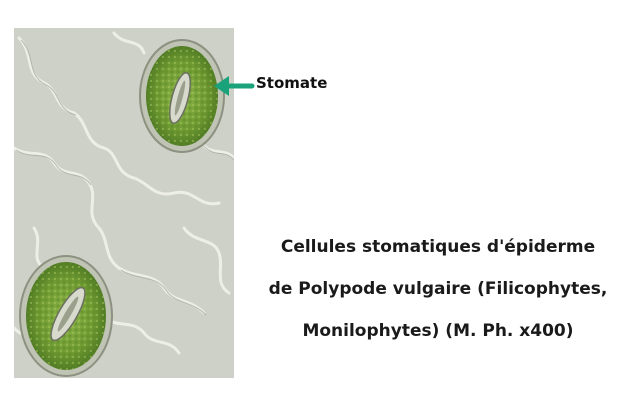 This screenshot has height=402, width=636. Describe the element at coordinates (292, 83) in the screenshot. I see `stomate-label: Stomate` at that location.